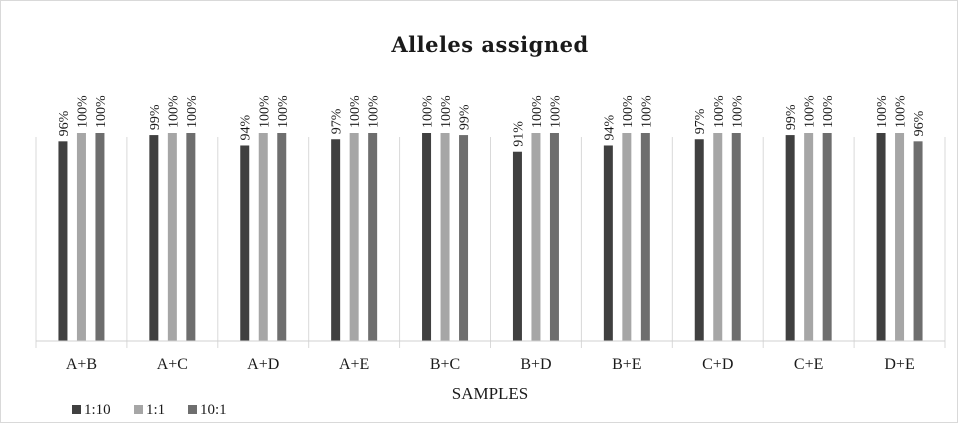 The height and width of the screenshot is (423, 958). What do you see at coordinates (97, 410) in the screenshot?
I see `legend-label: 1:10` at bounding box center [97, 410].